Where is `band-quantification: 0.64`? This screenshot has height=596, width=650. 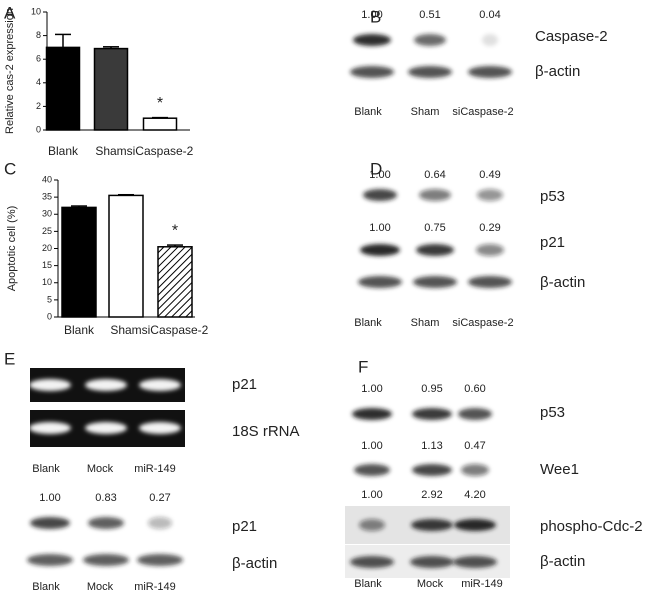 band-quantification: 0.64 is located at coordinates (434, 175).